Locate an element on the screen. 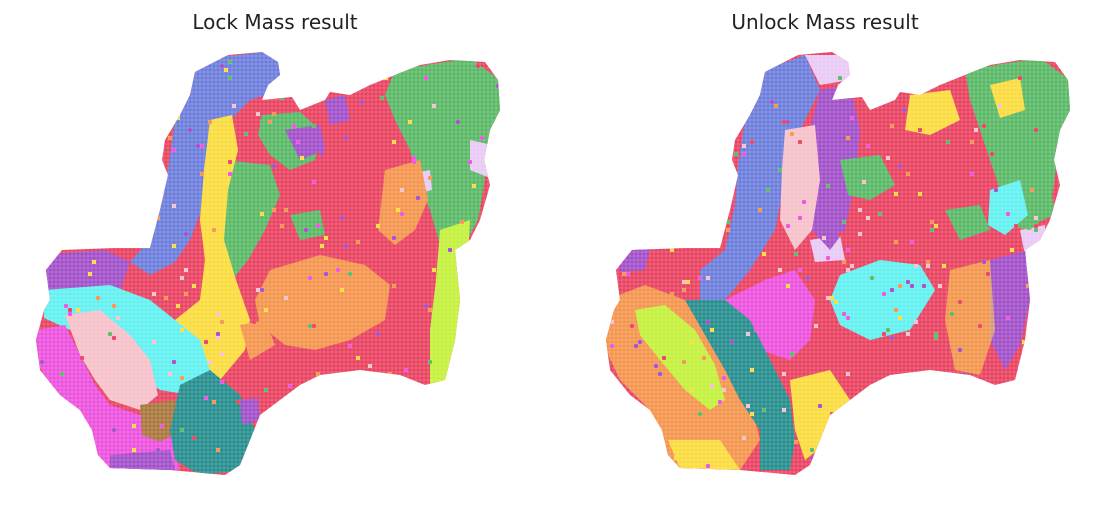 Image resolution: width=1100 pixels, height=511 pixels. unlock-mass-title: Unlock Mass result is located at coordinates (825, 22).